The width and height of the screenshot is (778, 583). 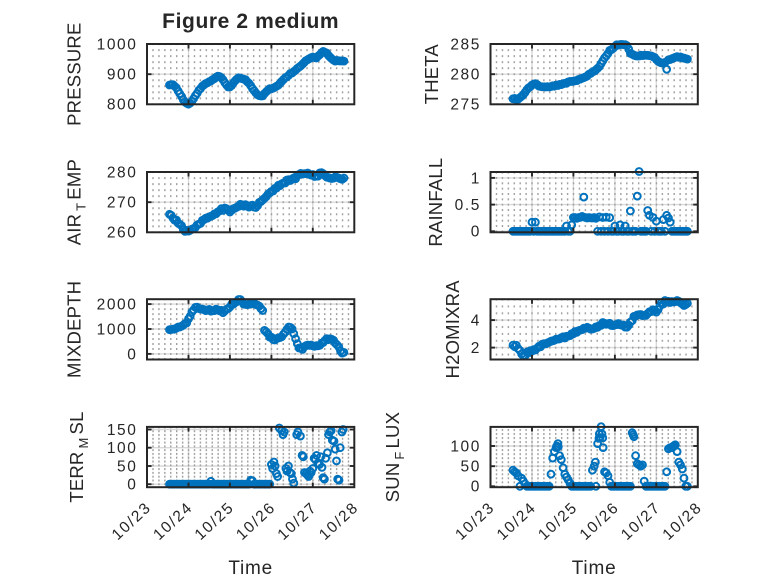 What do you see at coordinates (476, 178) in the screenshot?
I see `svg-text: 1` at bounding box center [476, 178].